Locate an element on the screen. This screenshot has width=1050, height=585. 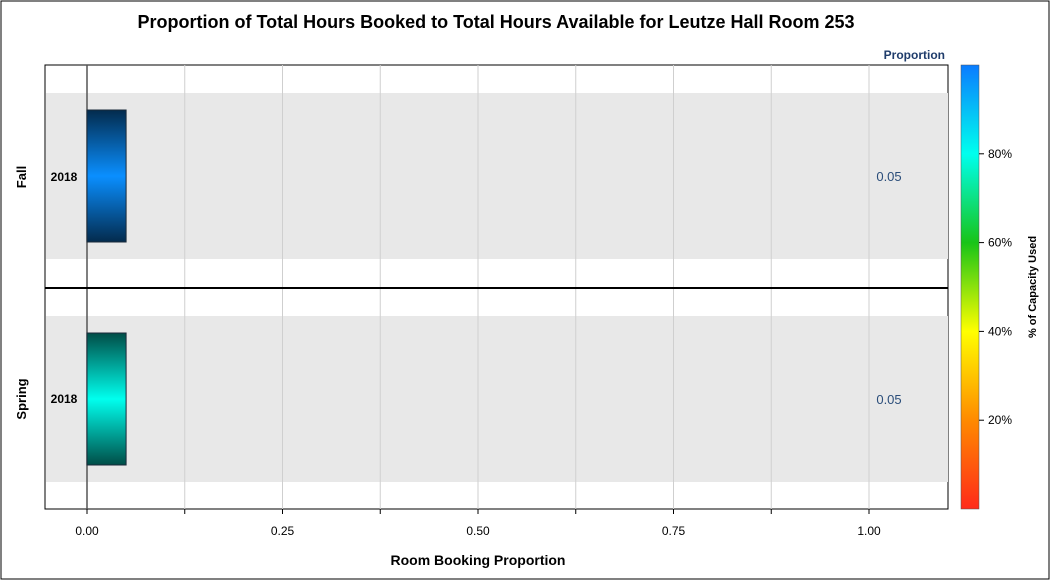
data-label-fall: 0.05 is located at coordinates (888, 176).